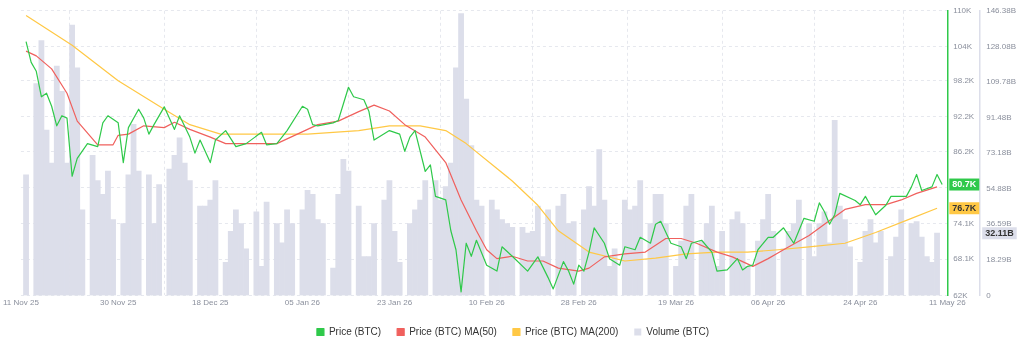  I want to click on x-tick-label: 28 Feb 26, so click(579, 303).